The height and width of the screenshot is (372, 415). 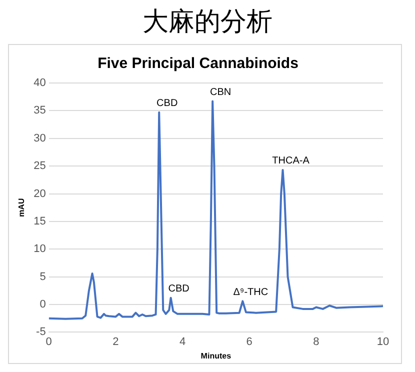 What do you see at coordinates (21, 207) in the screenshot?
I see `y-axis-title: mAU` at bounding box center [21, 207].